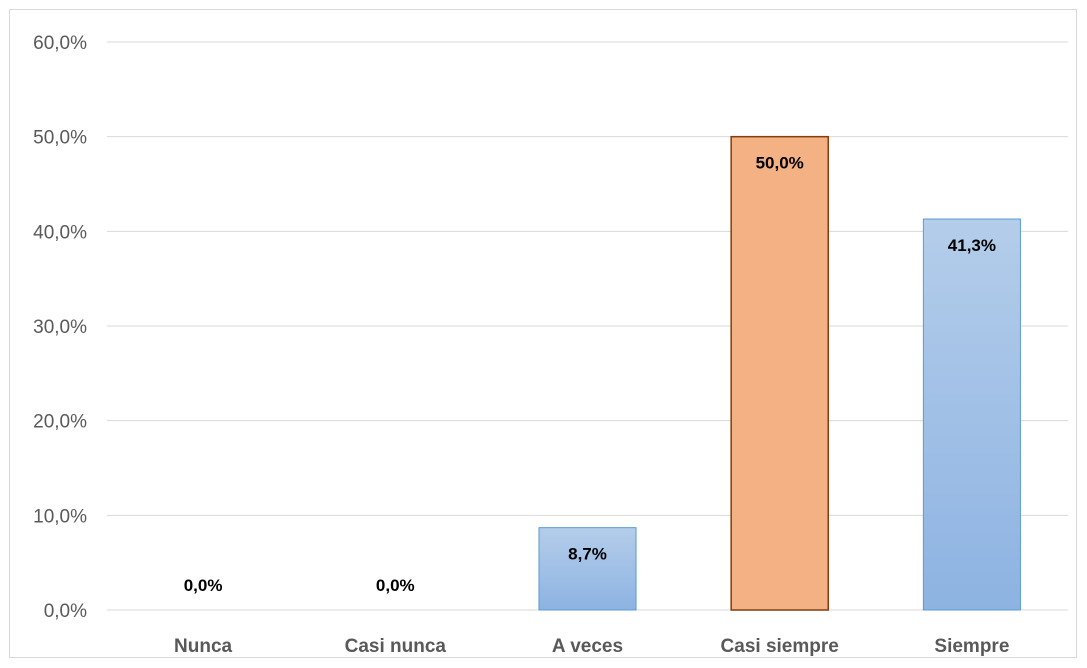  Describe the element at coordinates (396, 646) in the screenshot. I see `x-category-label: Casi nunca` at that location.